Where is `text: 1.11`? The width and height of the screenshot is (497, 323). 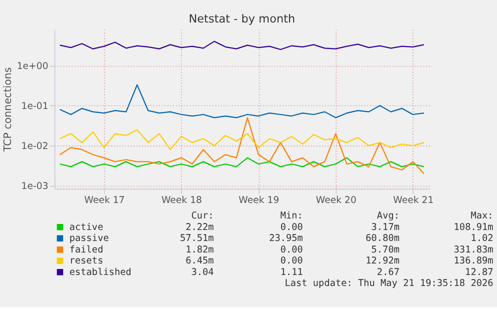
text: 1.11 is located at coordinates (291, 272).